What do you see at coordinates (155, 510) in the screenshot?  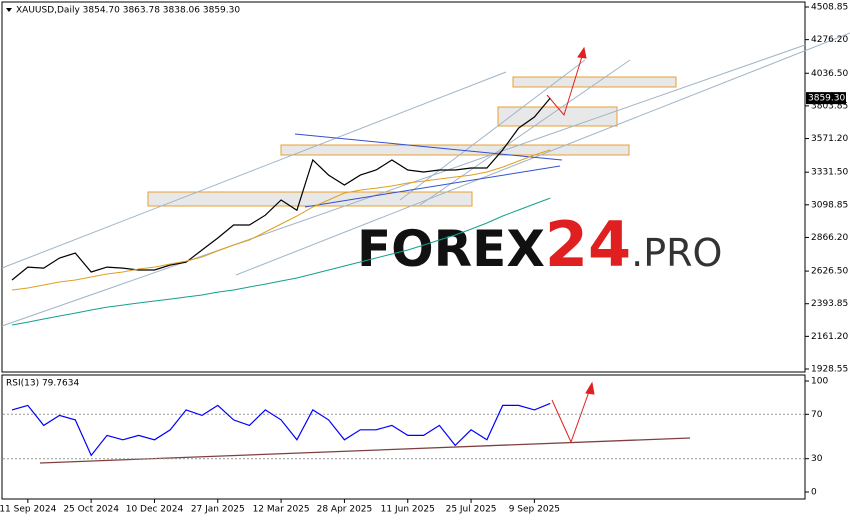 I see `x-tick-label: 10 Dec 2024` at bounding box center [155, 510].